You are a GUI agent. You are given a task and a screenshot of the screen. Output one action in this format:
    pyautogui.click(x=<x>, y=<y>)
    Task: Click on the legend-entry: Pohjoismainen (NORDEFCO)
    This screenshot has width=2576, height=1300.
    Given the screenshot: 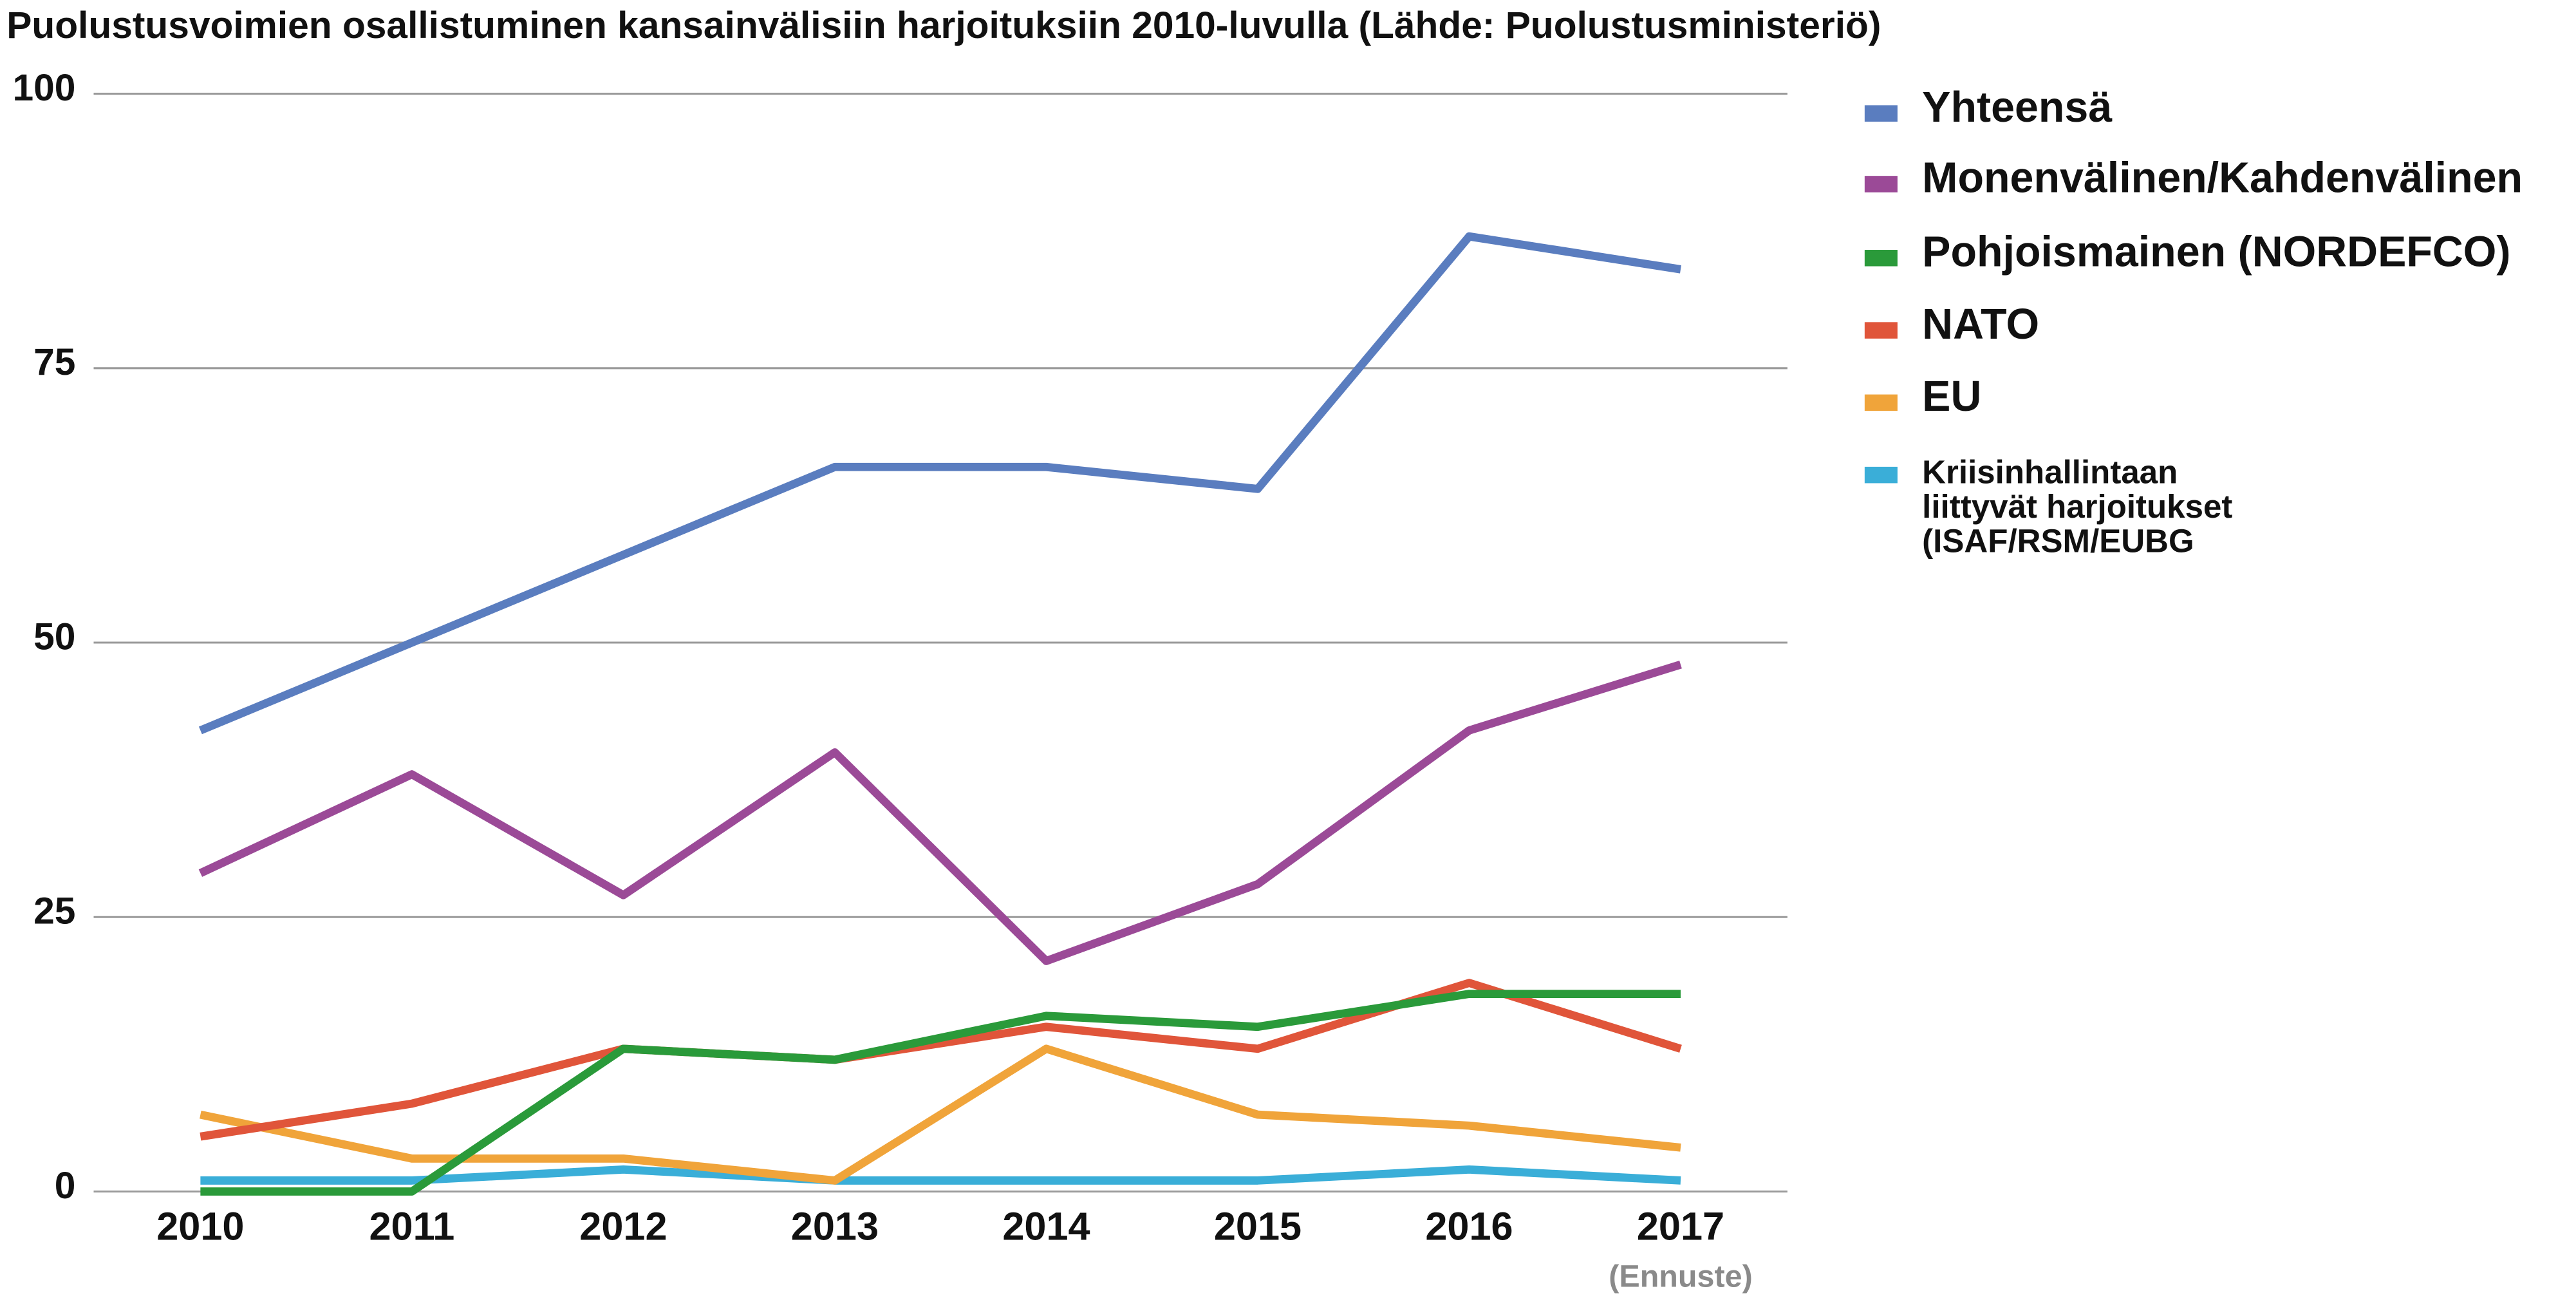 What is the action you would take?
    pyautogui.click(x=2216, y=253)
    